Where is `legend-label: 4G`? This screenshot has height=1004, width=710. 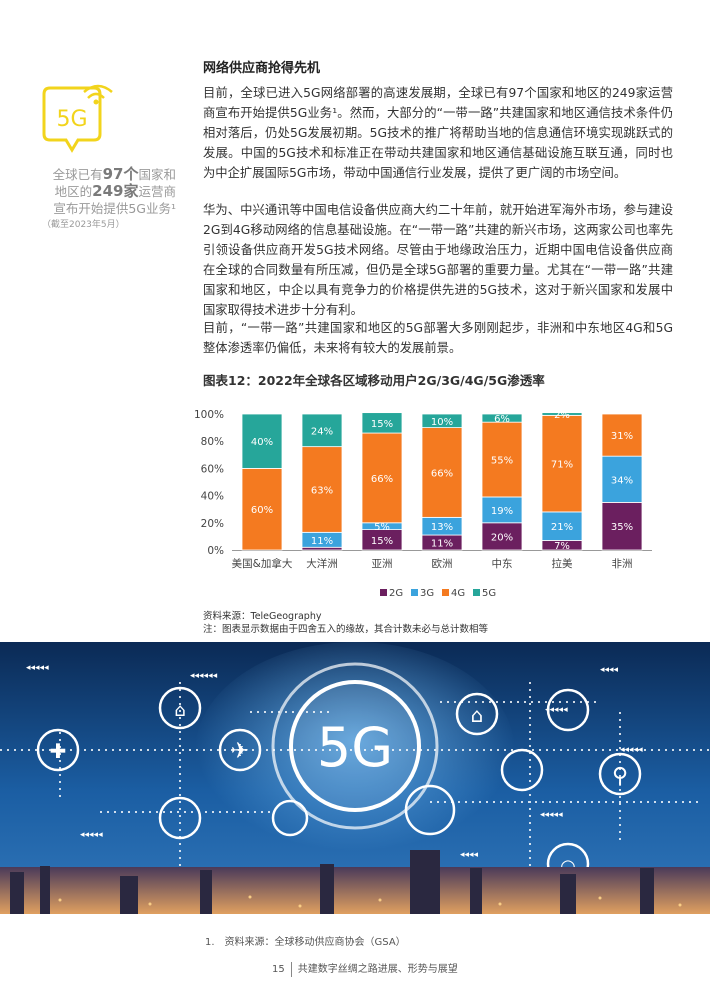
legend-label: 4G is located at coordinates (458, 593).